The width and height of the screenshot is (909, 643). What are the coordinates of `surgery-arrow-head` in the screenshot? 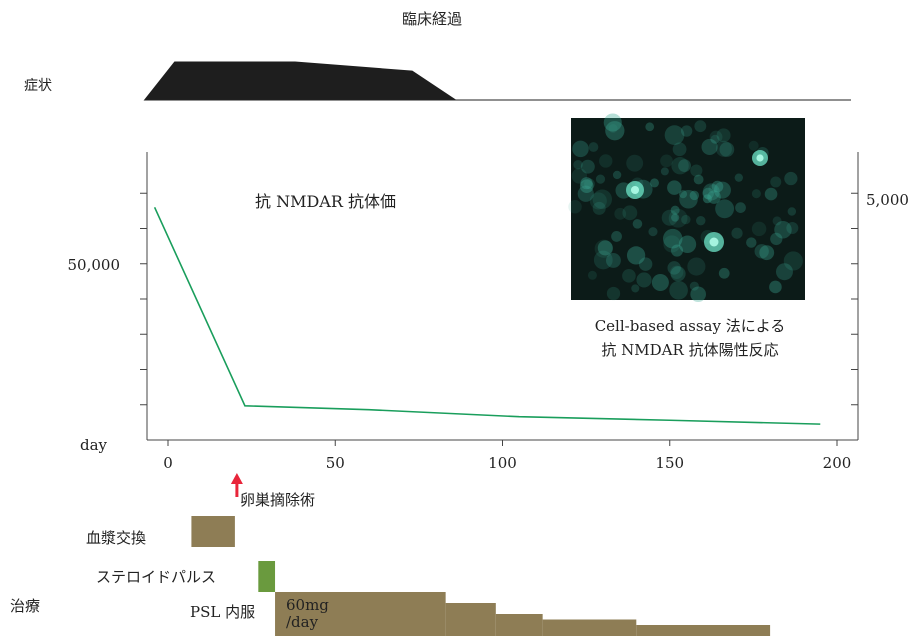 It's located at (236, 478).